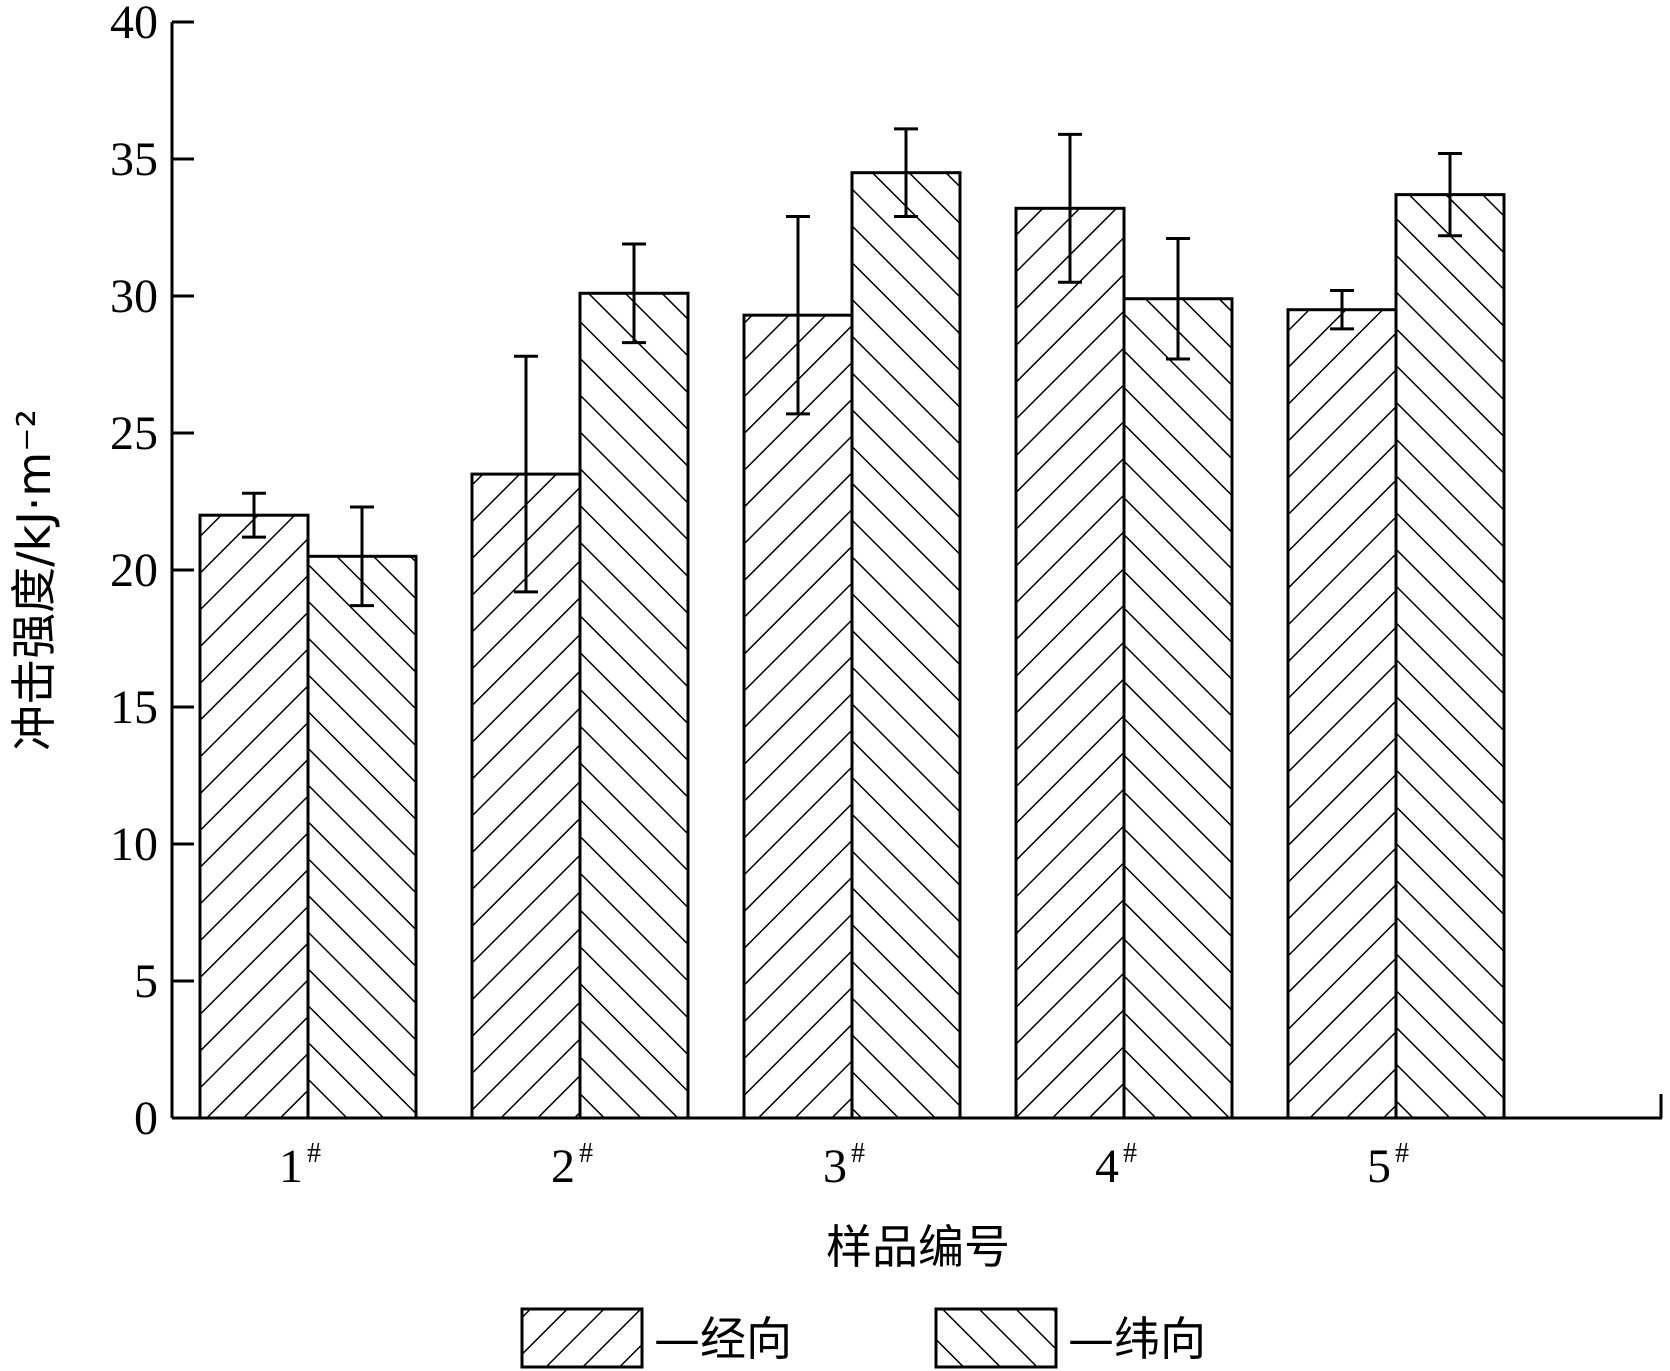 The height and width of the screenshot is (1371, 1670). I want to click on x-tick-label: 5 #, so click(1388, 1165).